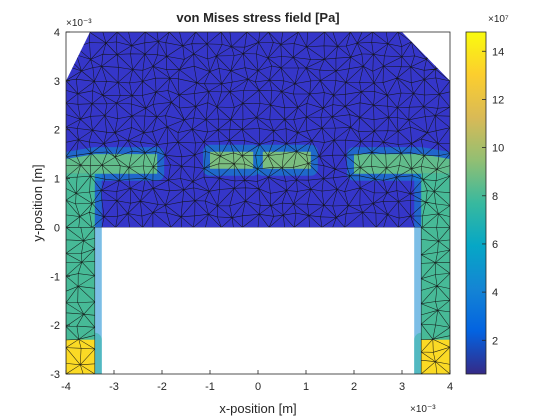 The image size is (560, 420). What do you see at coordinates (55, 277) in the screenshot?
I see `y-tick-label: -1` at bounding box center [55, 277].